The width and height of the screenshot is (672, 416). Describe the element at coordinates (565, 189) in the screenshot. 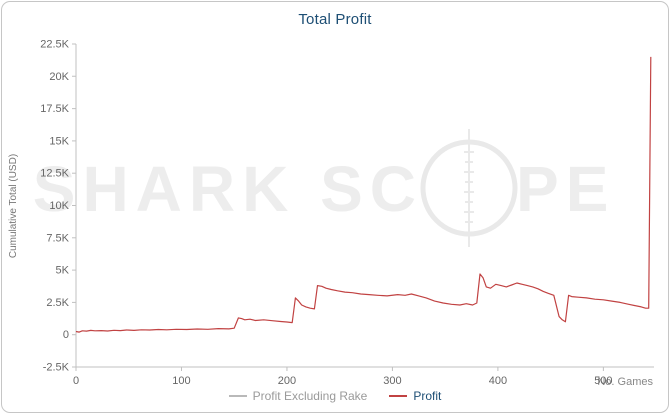

I see `watermark-text-right: PE` at that location.